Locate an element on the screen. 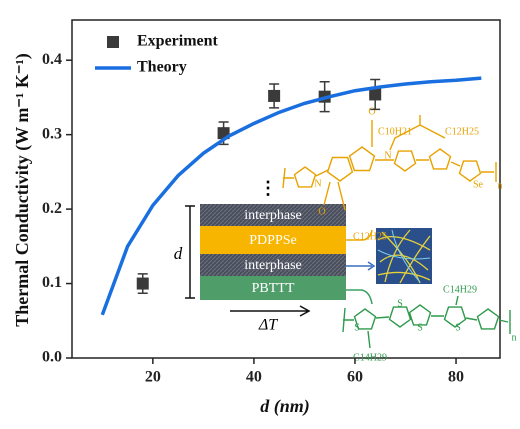 This screenshot has height=429, width=520. layer-label: PDPPSe is located at coordinates (272, 240).